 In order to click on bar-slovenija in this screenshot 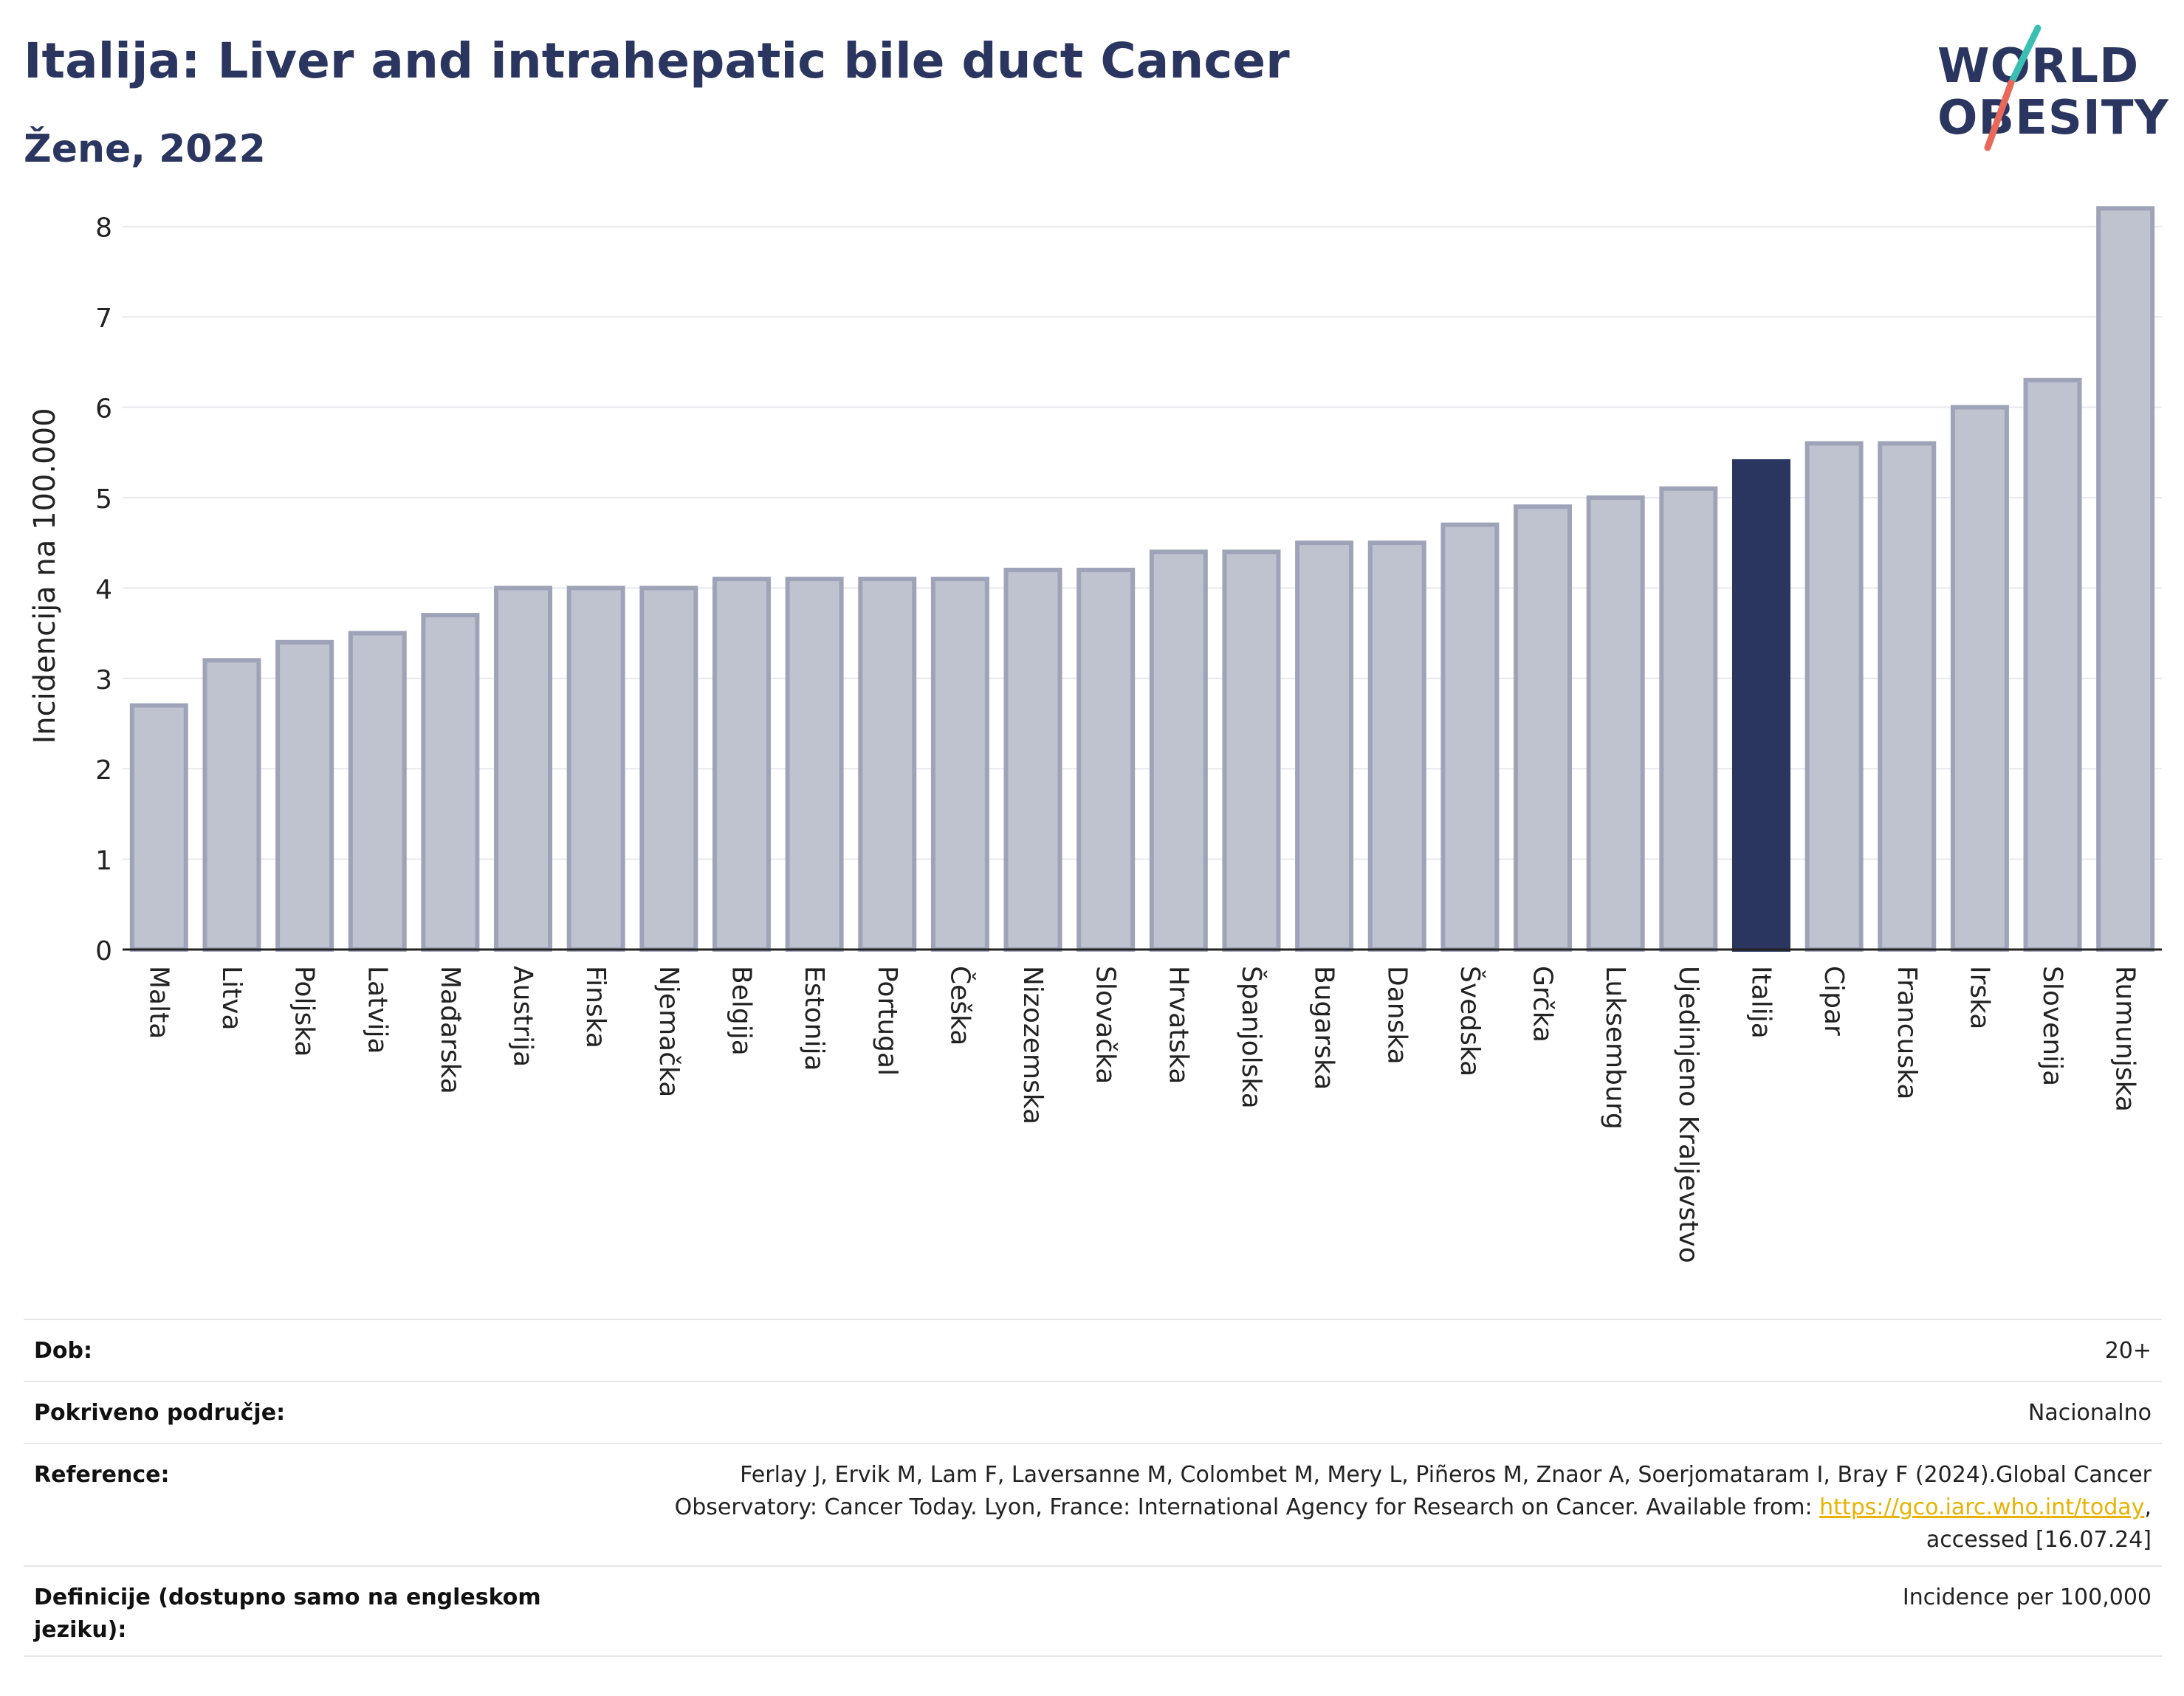, I will do `click(2052, 664)`.